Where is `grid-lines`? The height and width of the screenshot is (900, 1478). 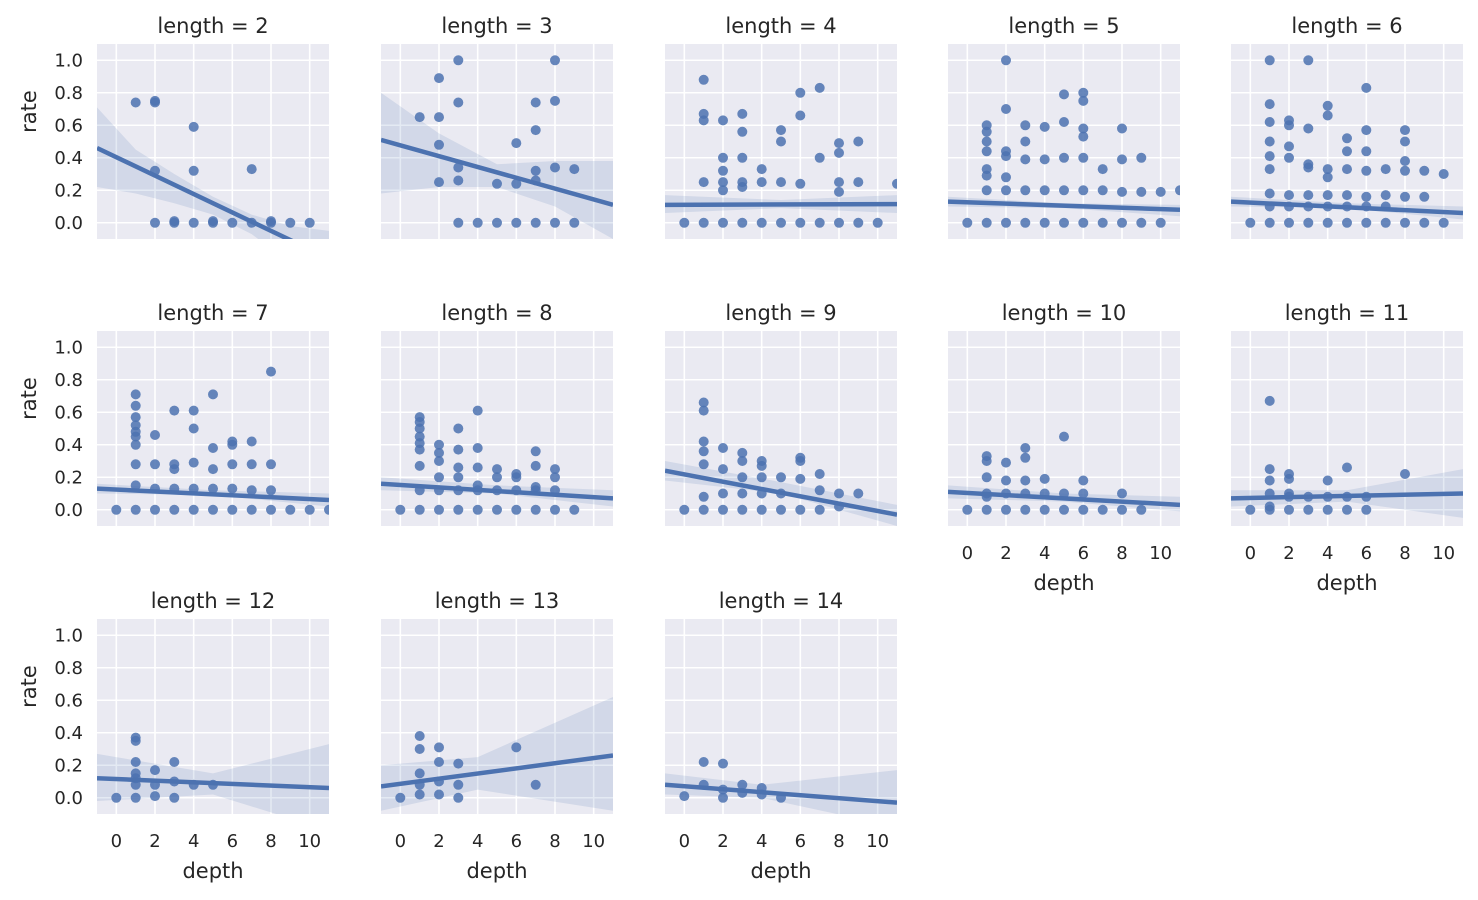
grid-lines is located at coordinates (213, 141).